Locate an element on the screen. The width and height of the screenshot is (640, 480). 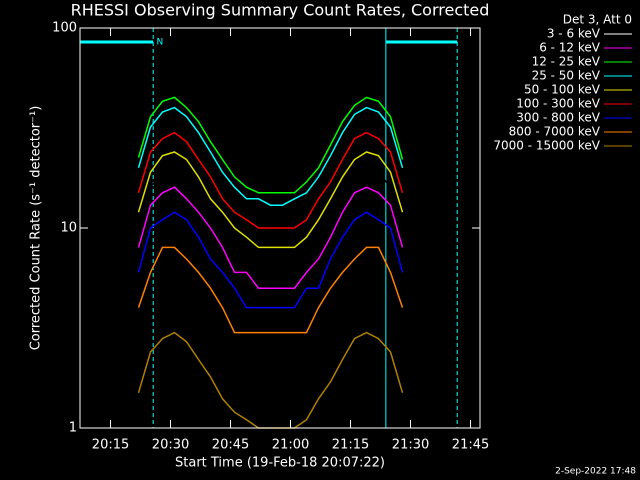
legend-label: 300 - 800 keV is located at coordinates (558, 118).